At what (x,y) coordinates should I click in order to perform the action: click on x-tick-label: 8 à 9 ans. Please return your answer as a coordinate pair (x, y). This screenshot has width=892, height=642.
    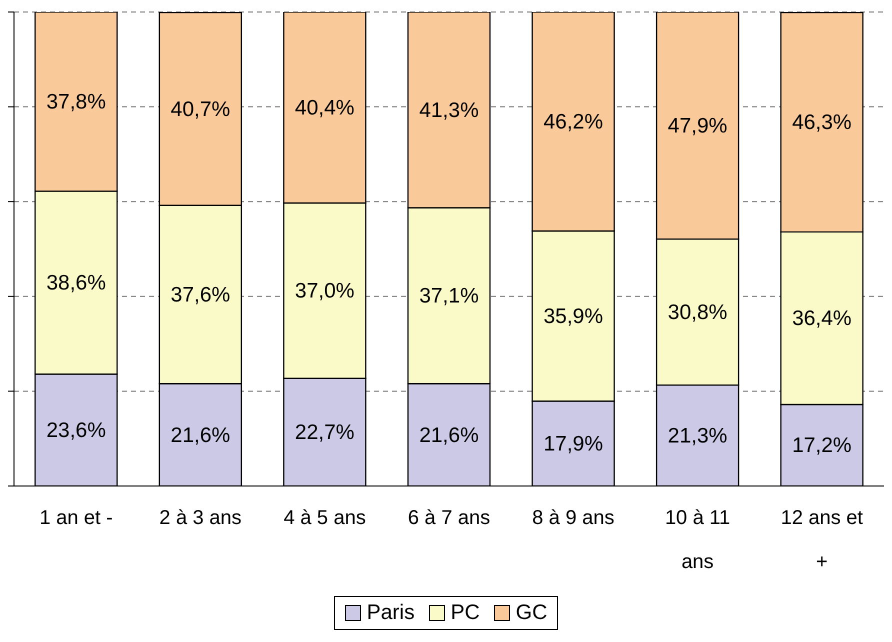
    Looking at the image, I should click on (573, 518).